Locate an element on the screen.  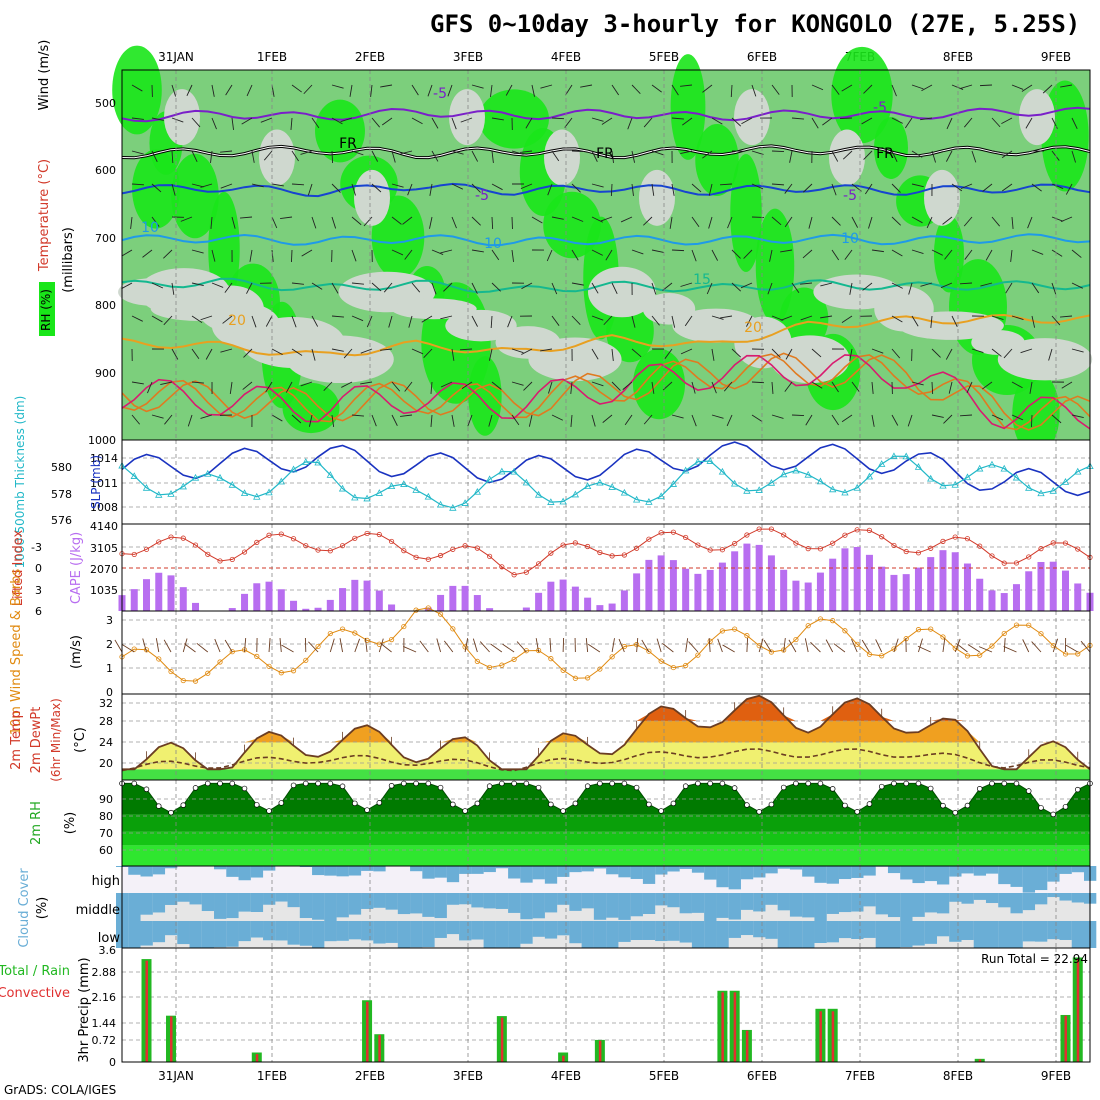
thickness-tick-0: 580 is located at coordinates (61, 467).